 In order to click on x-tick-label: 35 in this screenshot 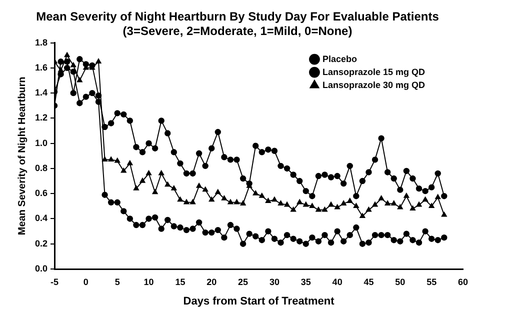, I will do `click(305, 281)`.